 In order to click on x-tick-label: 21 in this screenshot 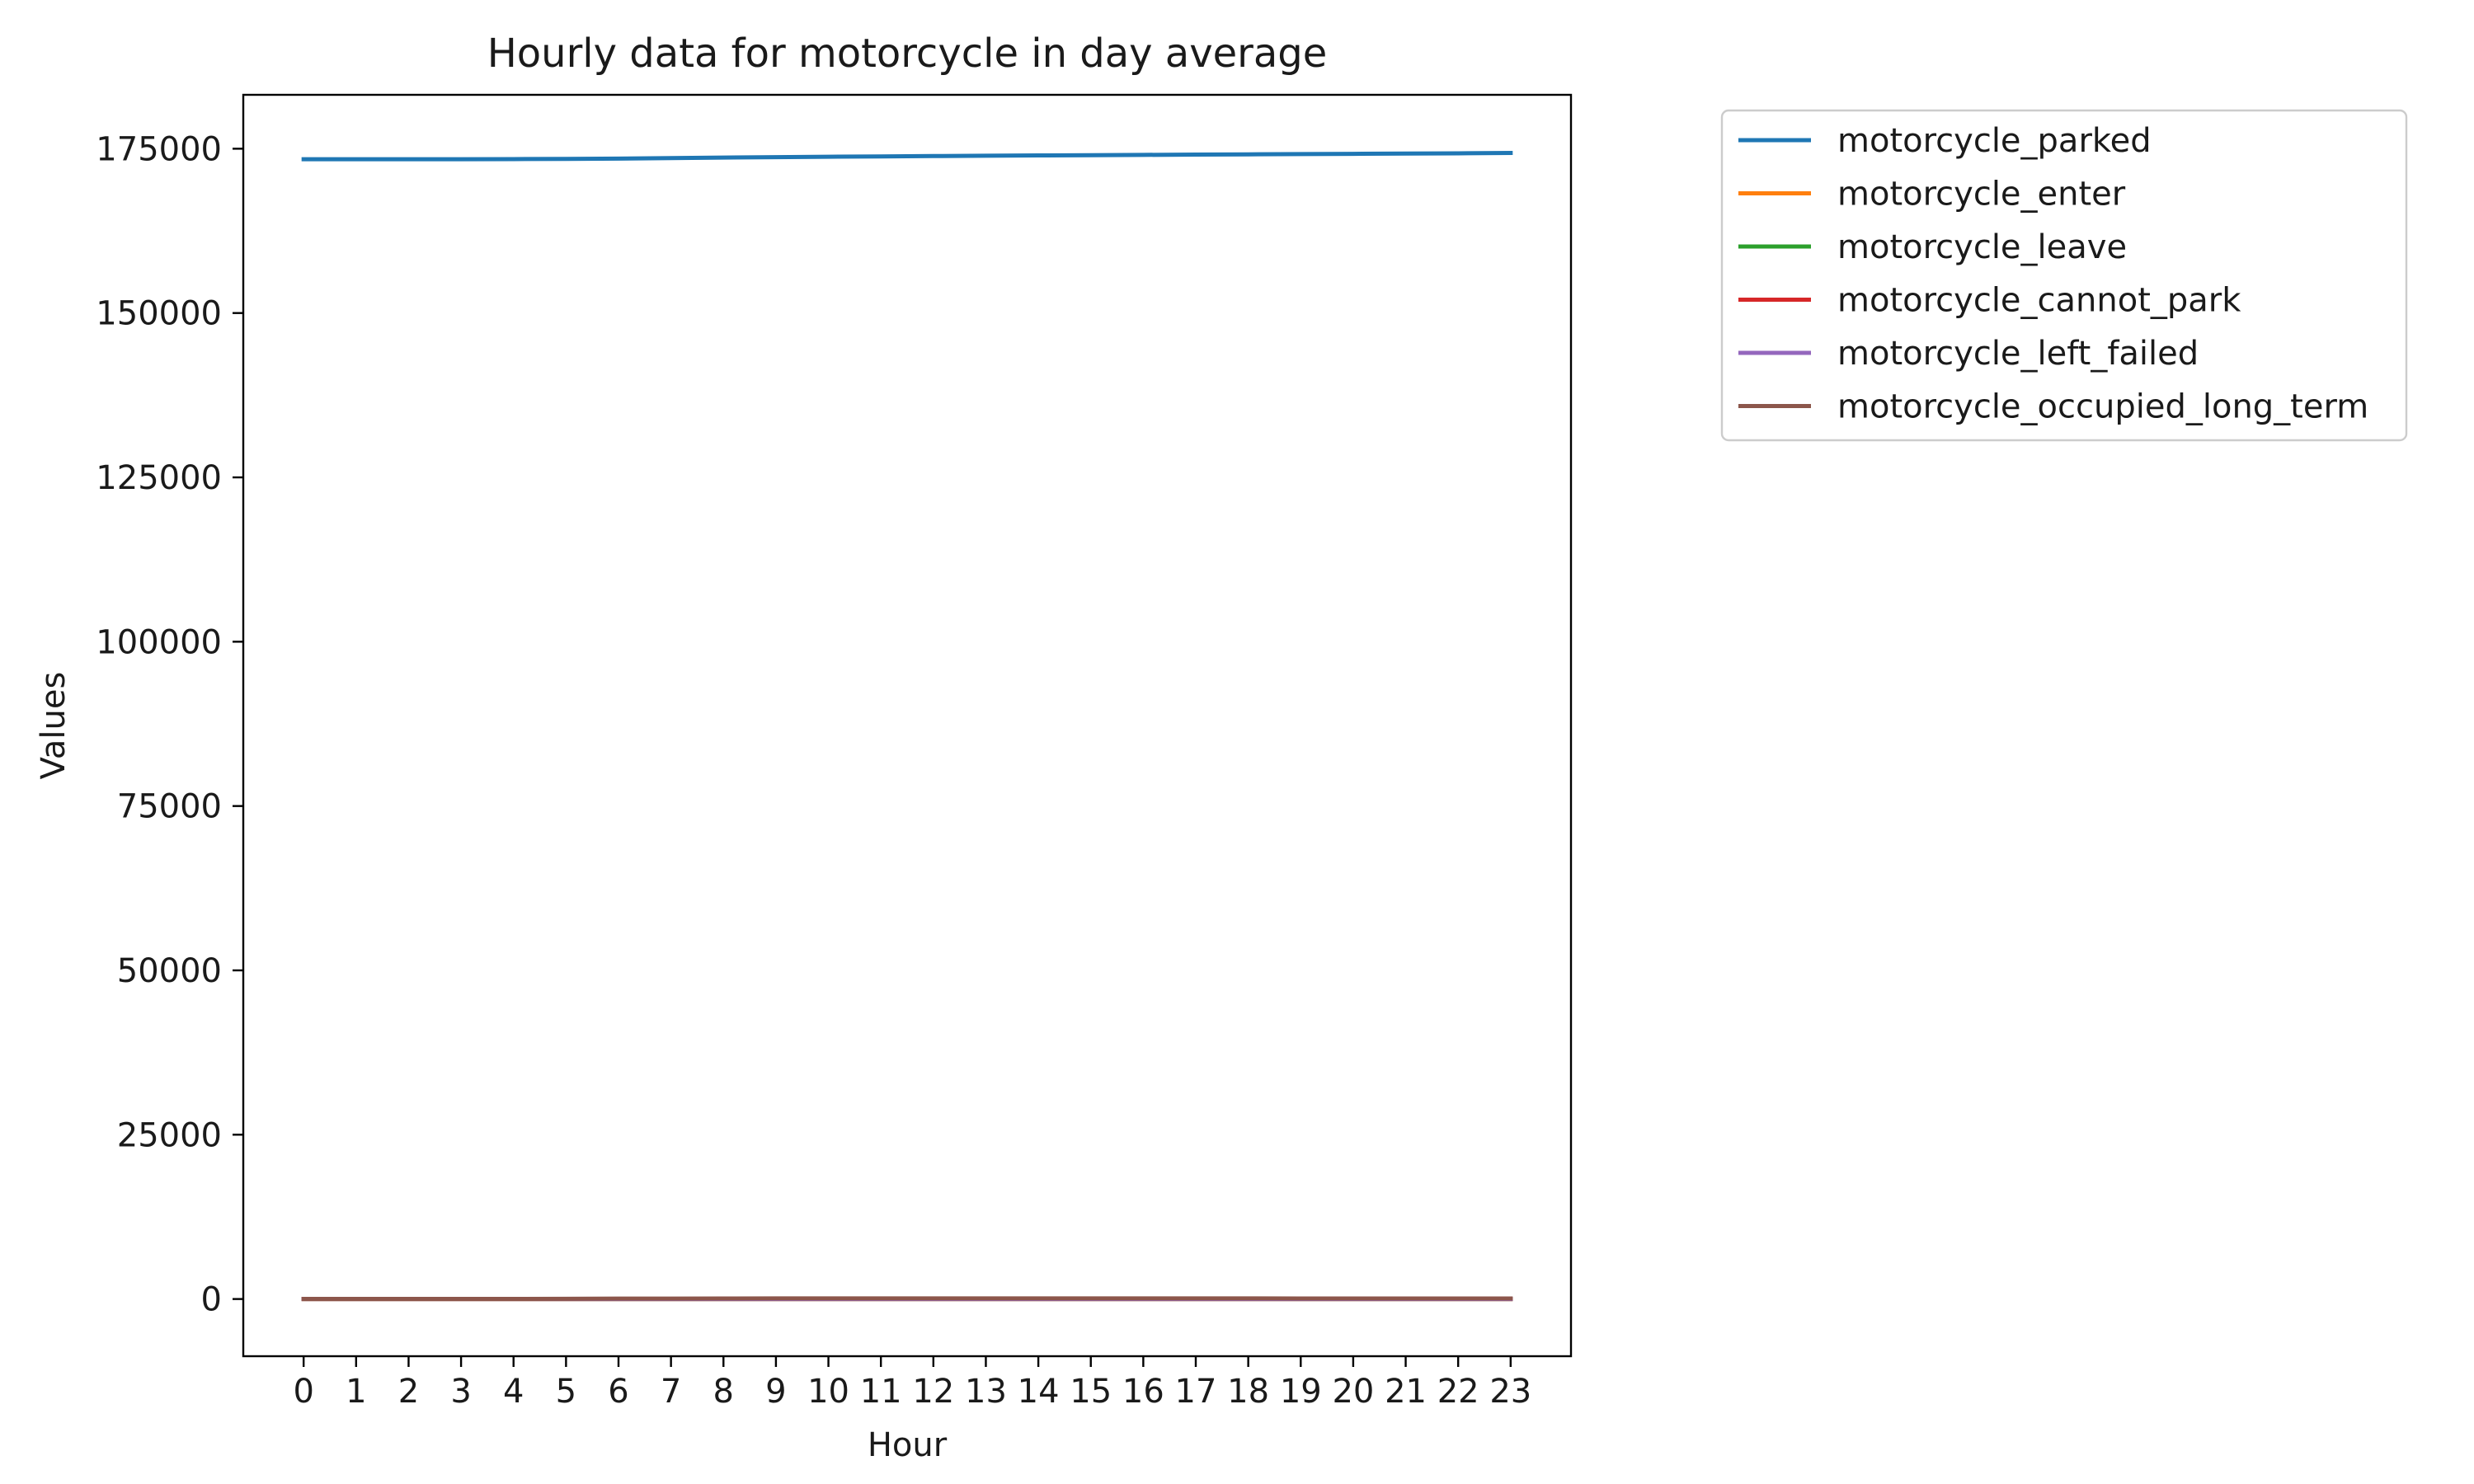, I will do `click(1406, 1392)`.